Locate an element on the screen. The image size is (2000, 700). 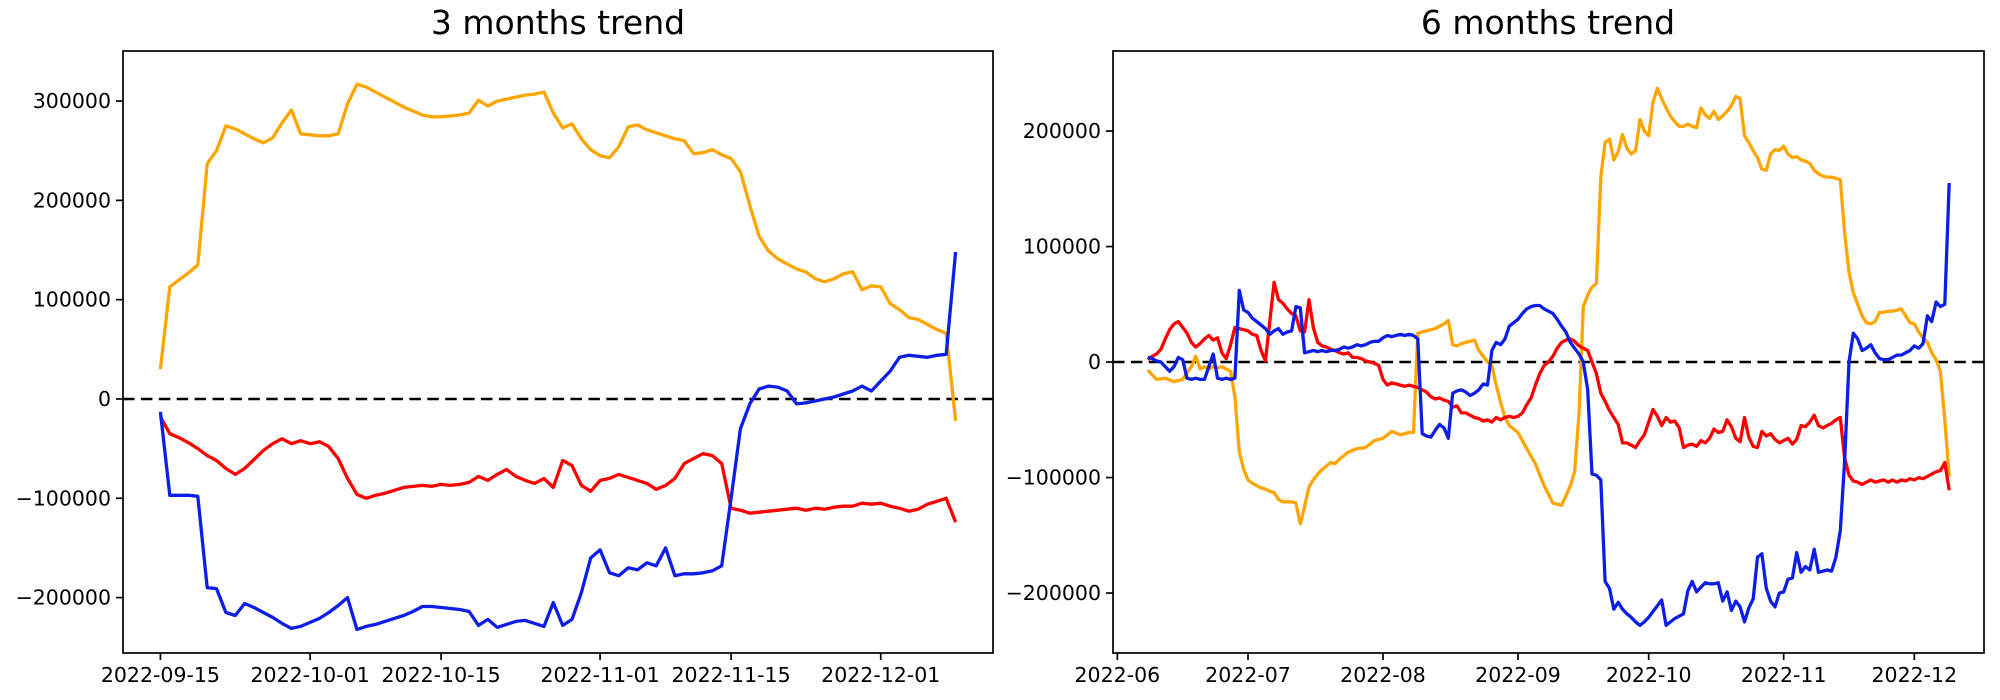
x-tick-label: 2022-12 is located at coordinates (1914, 675).